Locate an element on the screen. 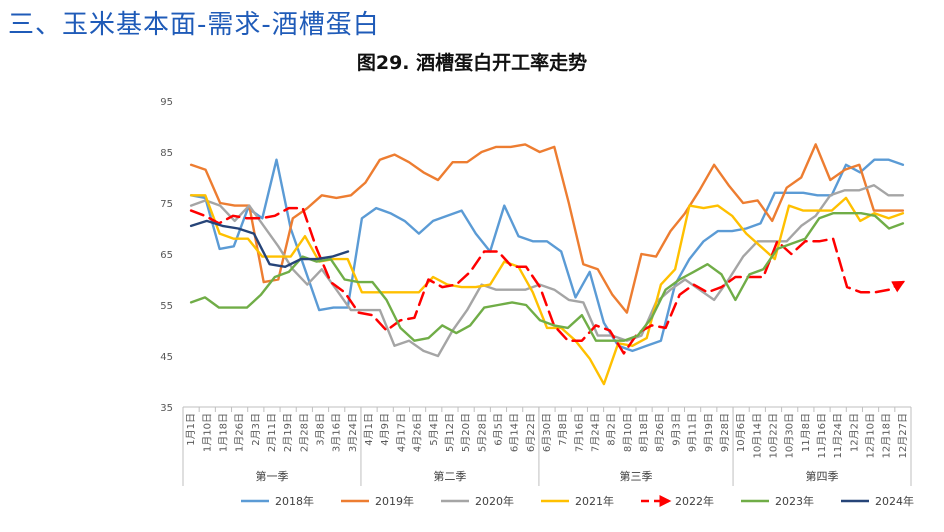  y-tick-label: 65 is located at coordinates (166, 255).